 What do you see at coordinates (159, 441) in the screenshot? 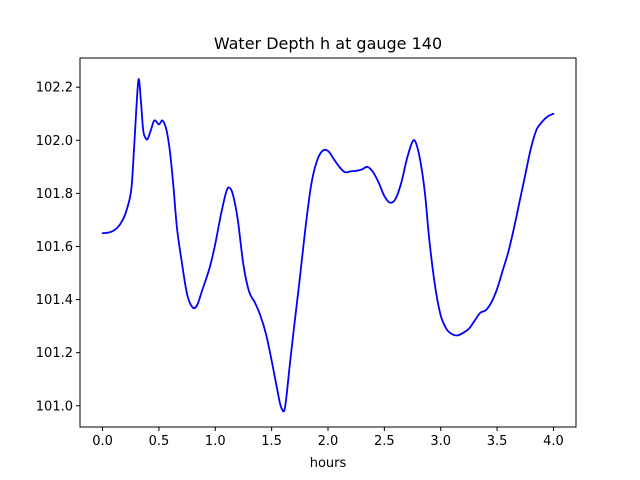
I see `x-tick-label: 0.5` at bounding box center [159, 441].